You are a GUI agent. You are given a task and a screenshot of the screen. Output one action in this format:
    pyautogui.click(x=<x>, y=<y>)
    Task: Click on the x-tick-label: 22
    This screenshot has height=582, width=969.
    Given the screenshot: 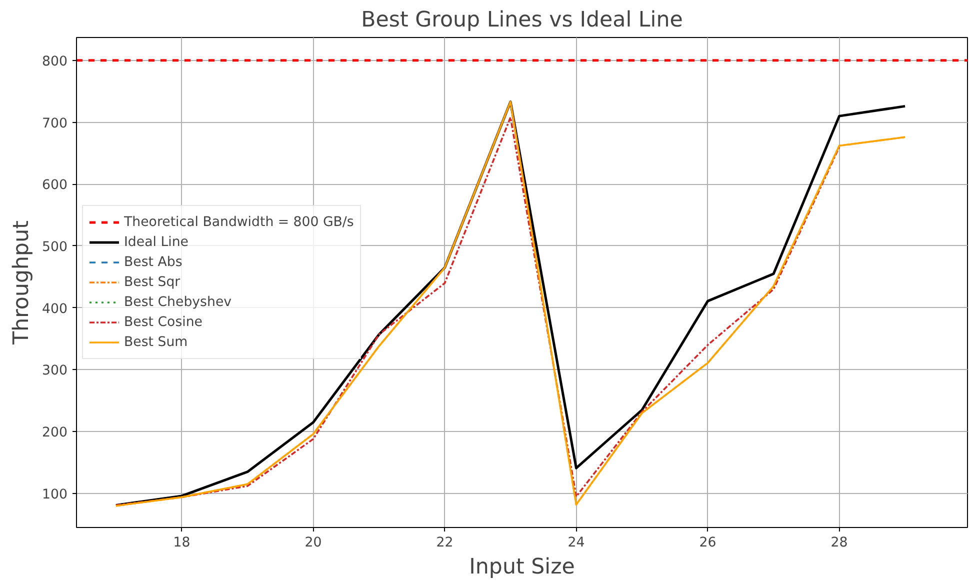 What is the action you would take?
    pyautogui.click(x=445, y=543)
    